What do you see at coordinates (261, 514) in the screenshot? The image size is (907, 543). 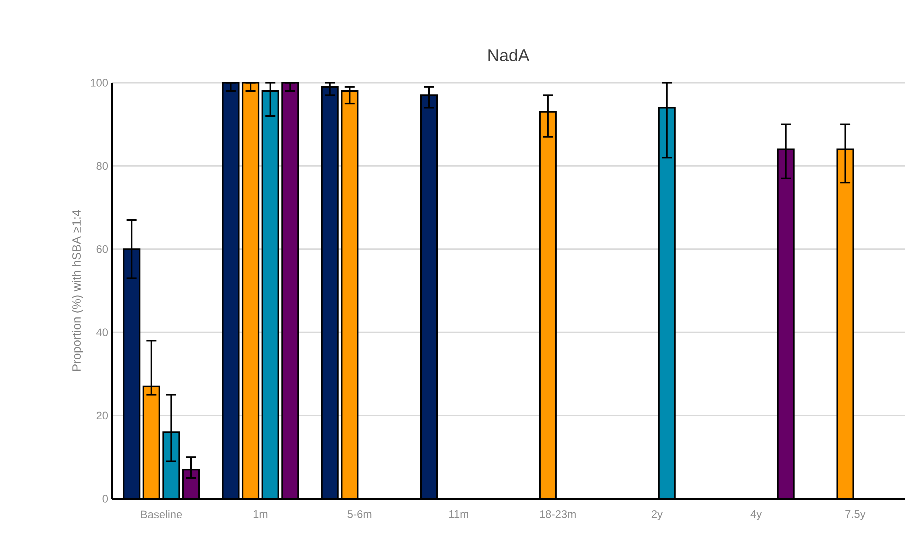 I see `x-tick-label: 1m` at bounding box center [261, 514].